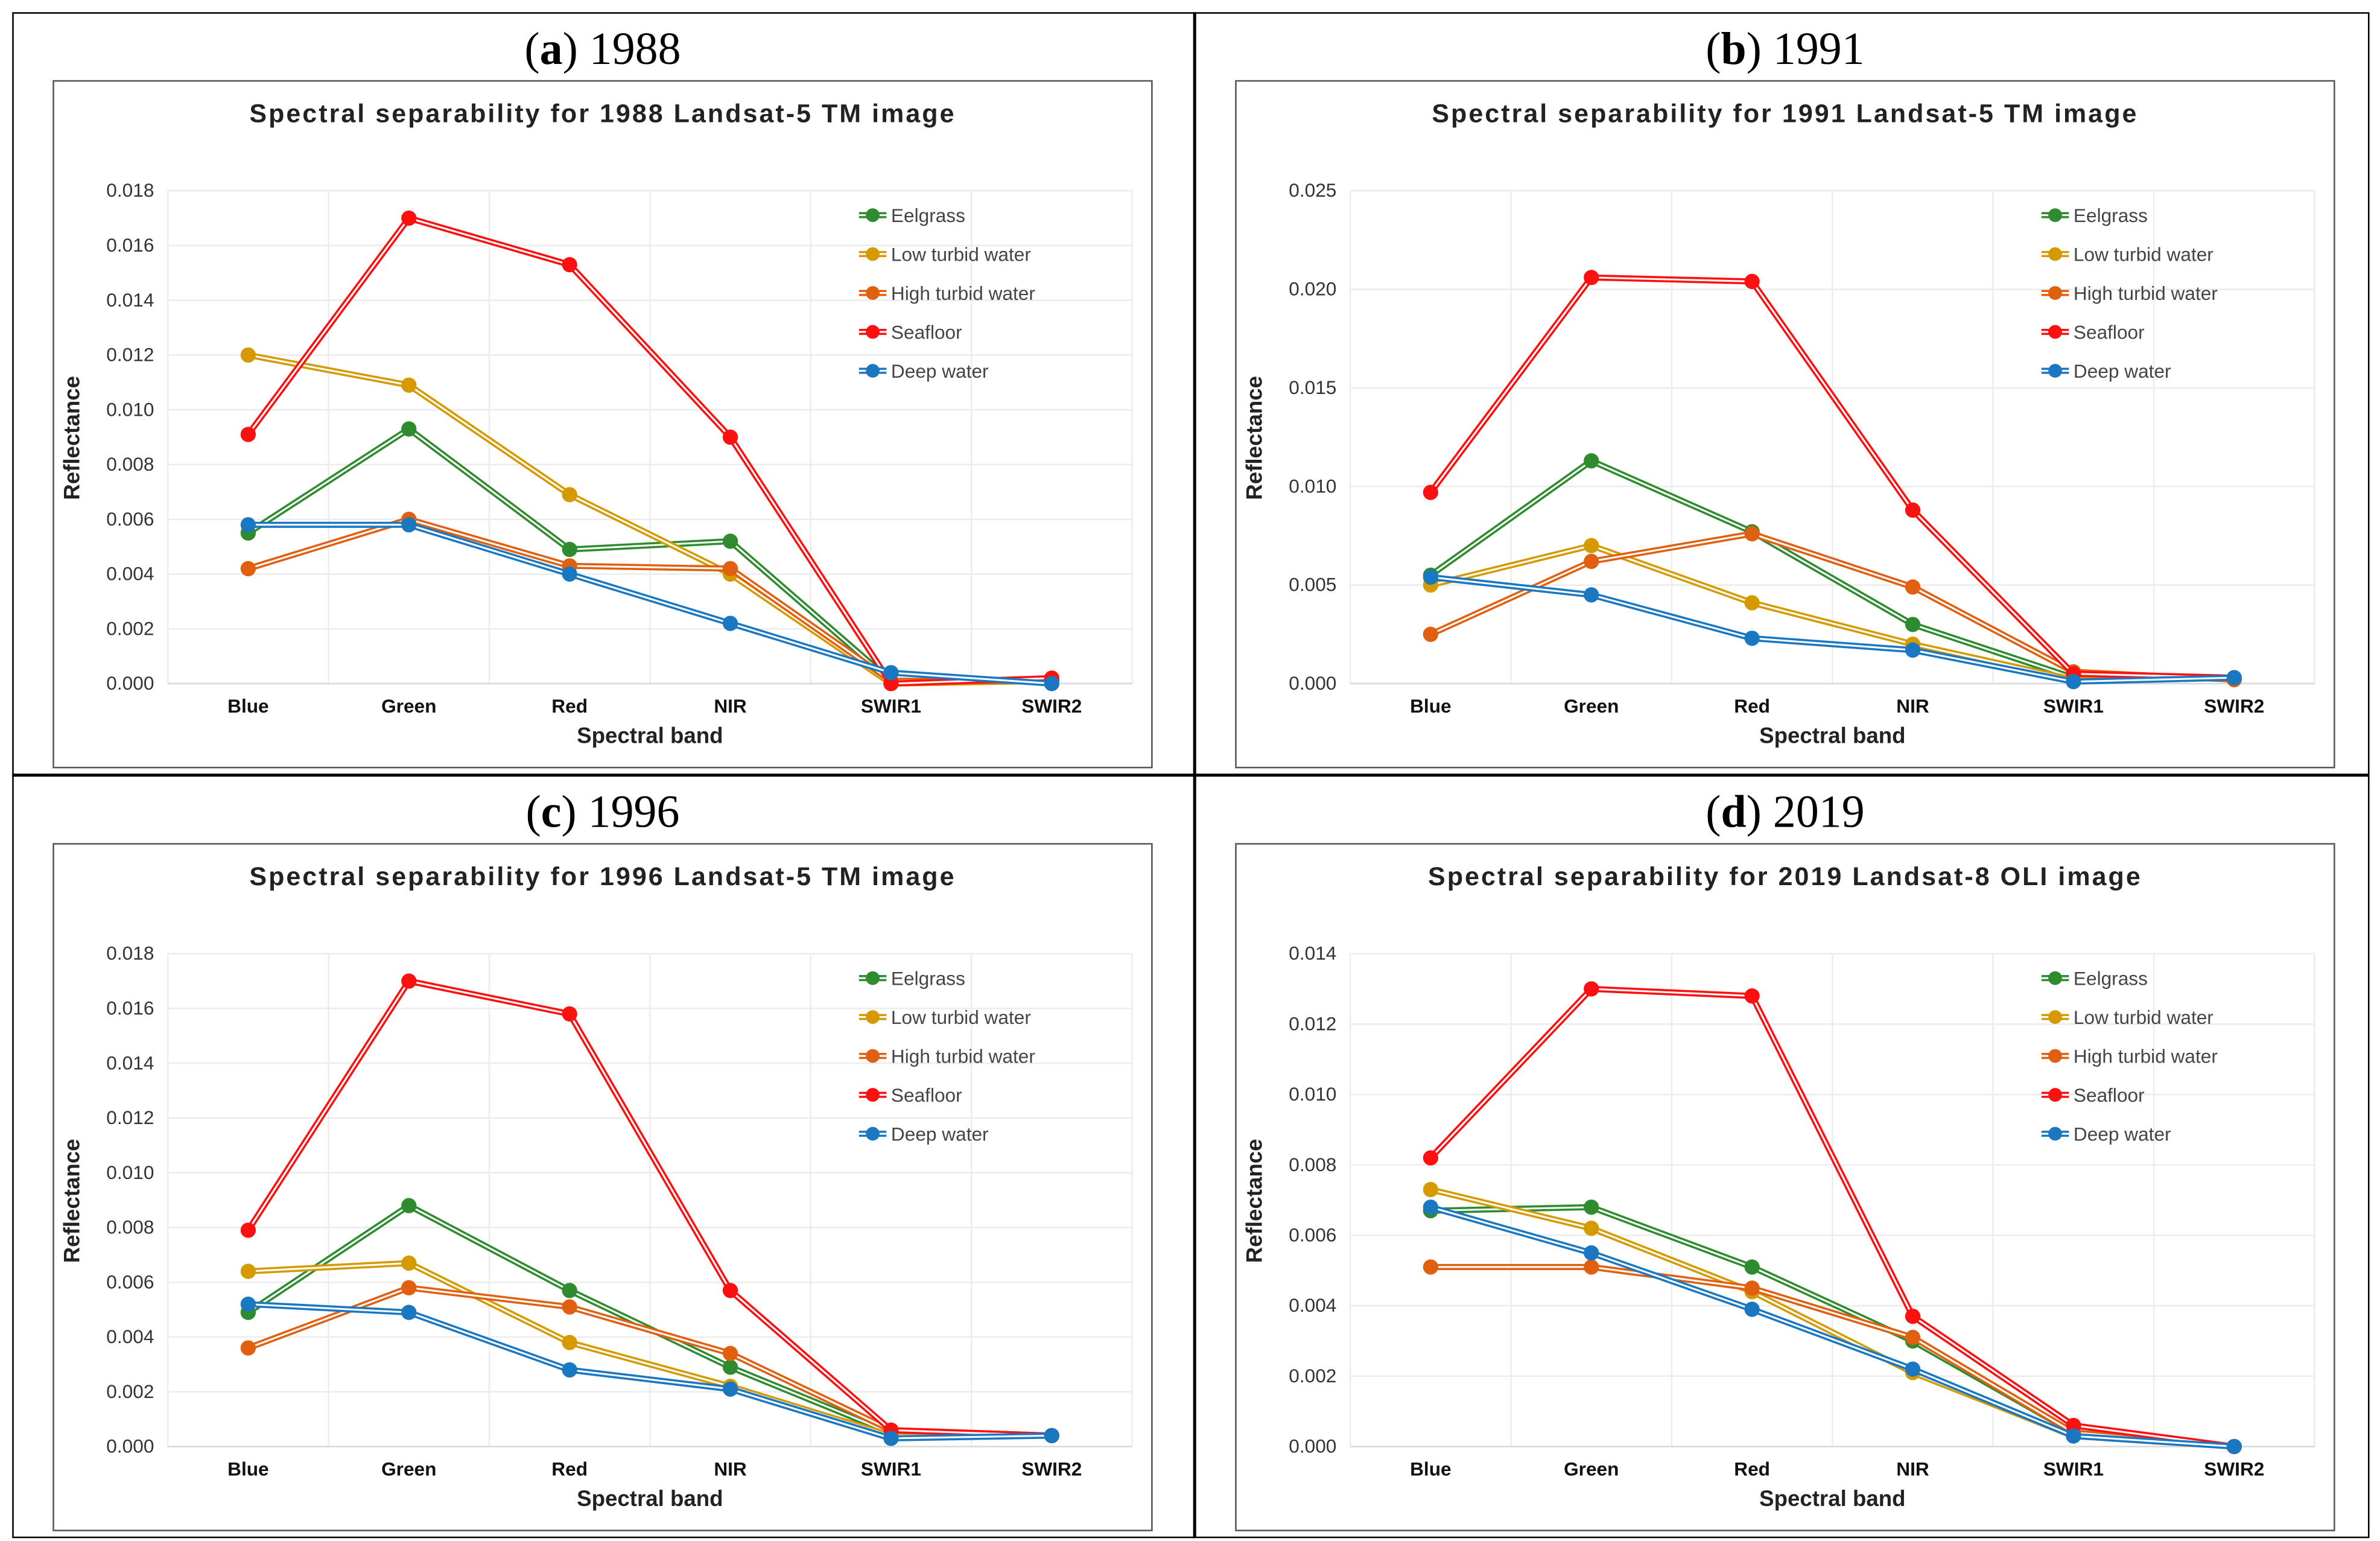  What do you see at coordinates (928, 215) in the screenshot?
I see `legend-label: Eelgrass` at bounding box center [928, 215].